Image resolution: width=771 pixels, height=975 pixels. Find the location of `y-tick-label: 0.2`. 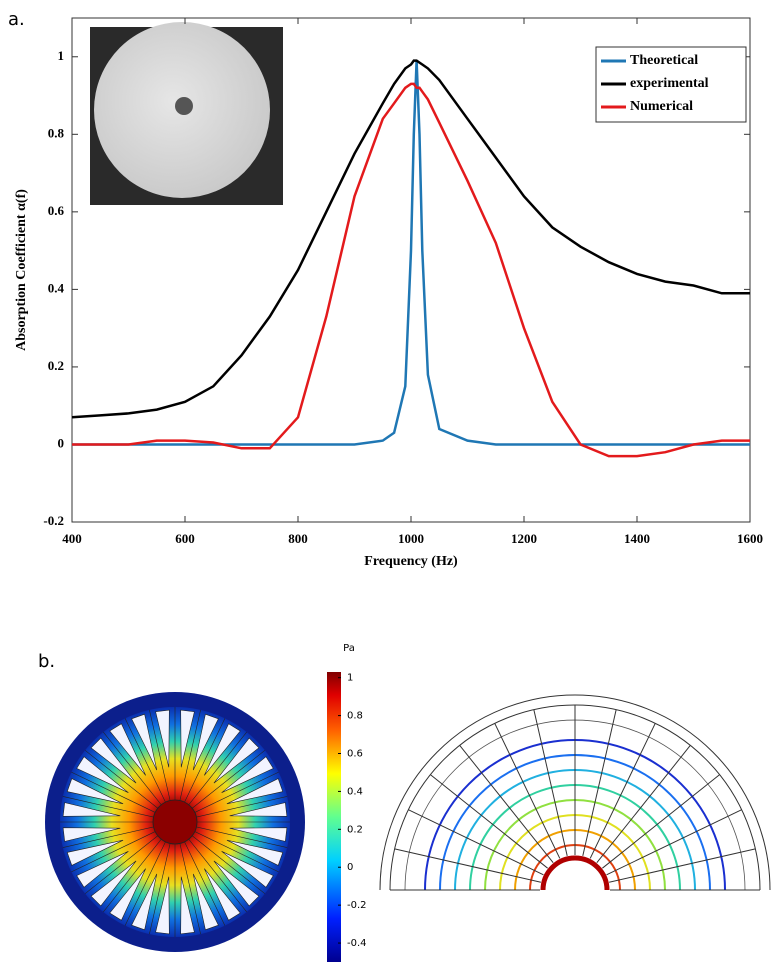

y-tick-label: 0.2 is located at coordinates (56, 365).